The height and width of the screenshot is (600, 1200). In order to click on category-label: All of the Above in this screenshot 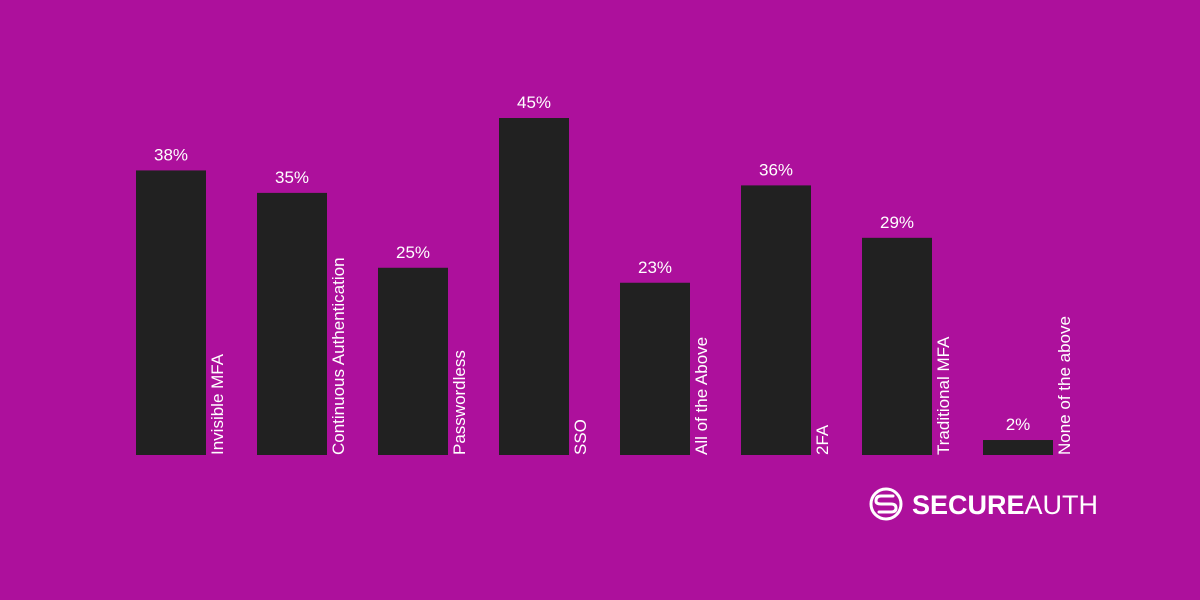, I will do `click(701, 396)`.